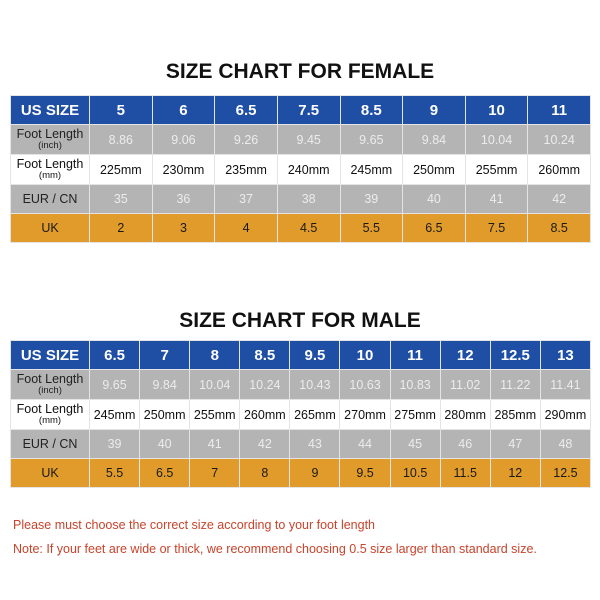  Describe the element at coordinates (465, 384) in the screenshot. I see `table-cell: 11.02` at that location.